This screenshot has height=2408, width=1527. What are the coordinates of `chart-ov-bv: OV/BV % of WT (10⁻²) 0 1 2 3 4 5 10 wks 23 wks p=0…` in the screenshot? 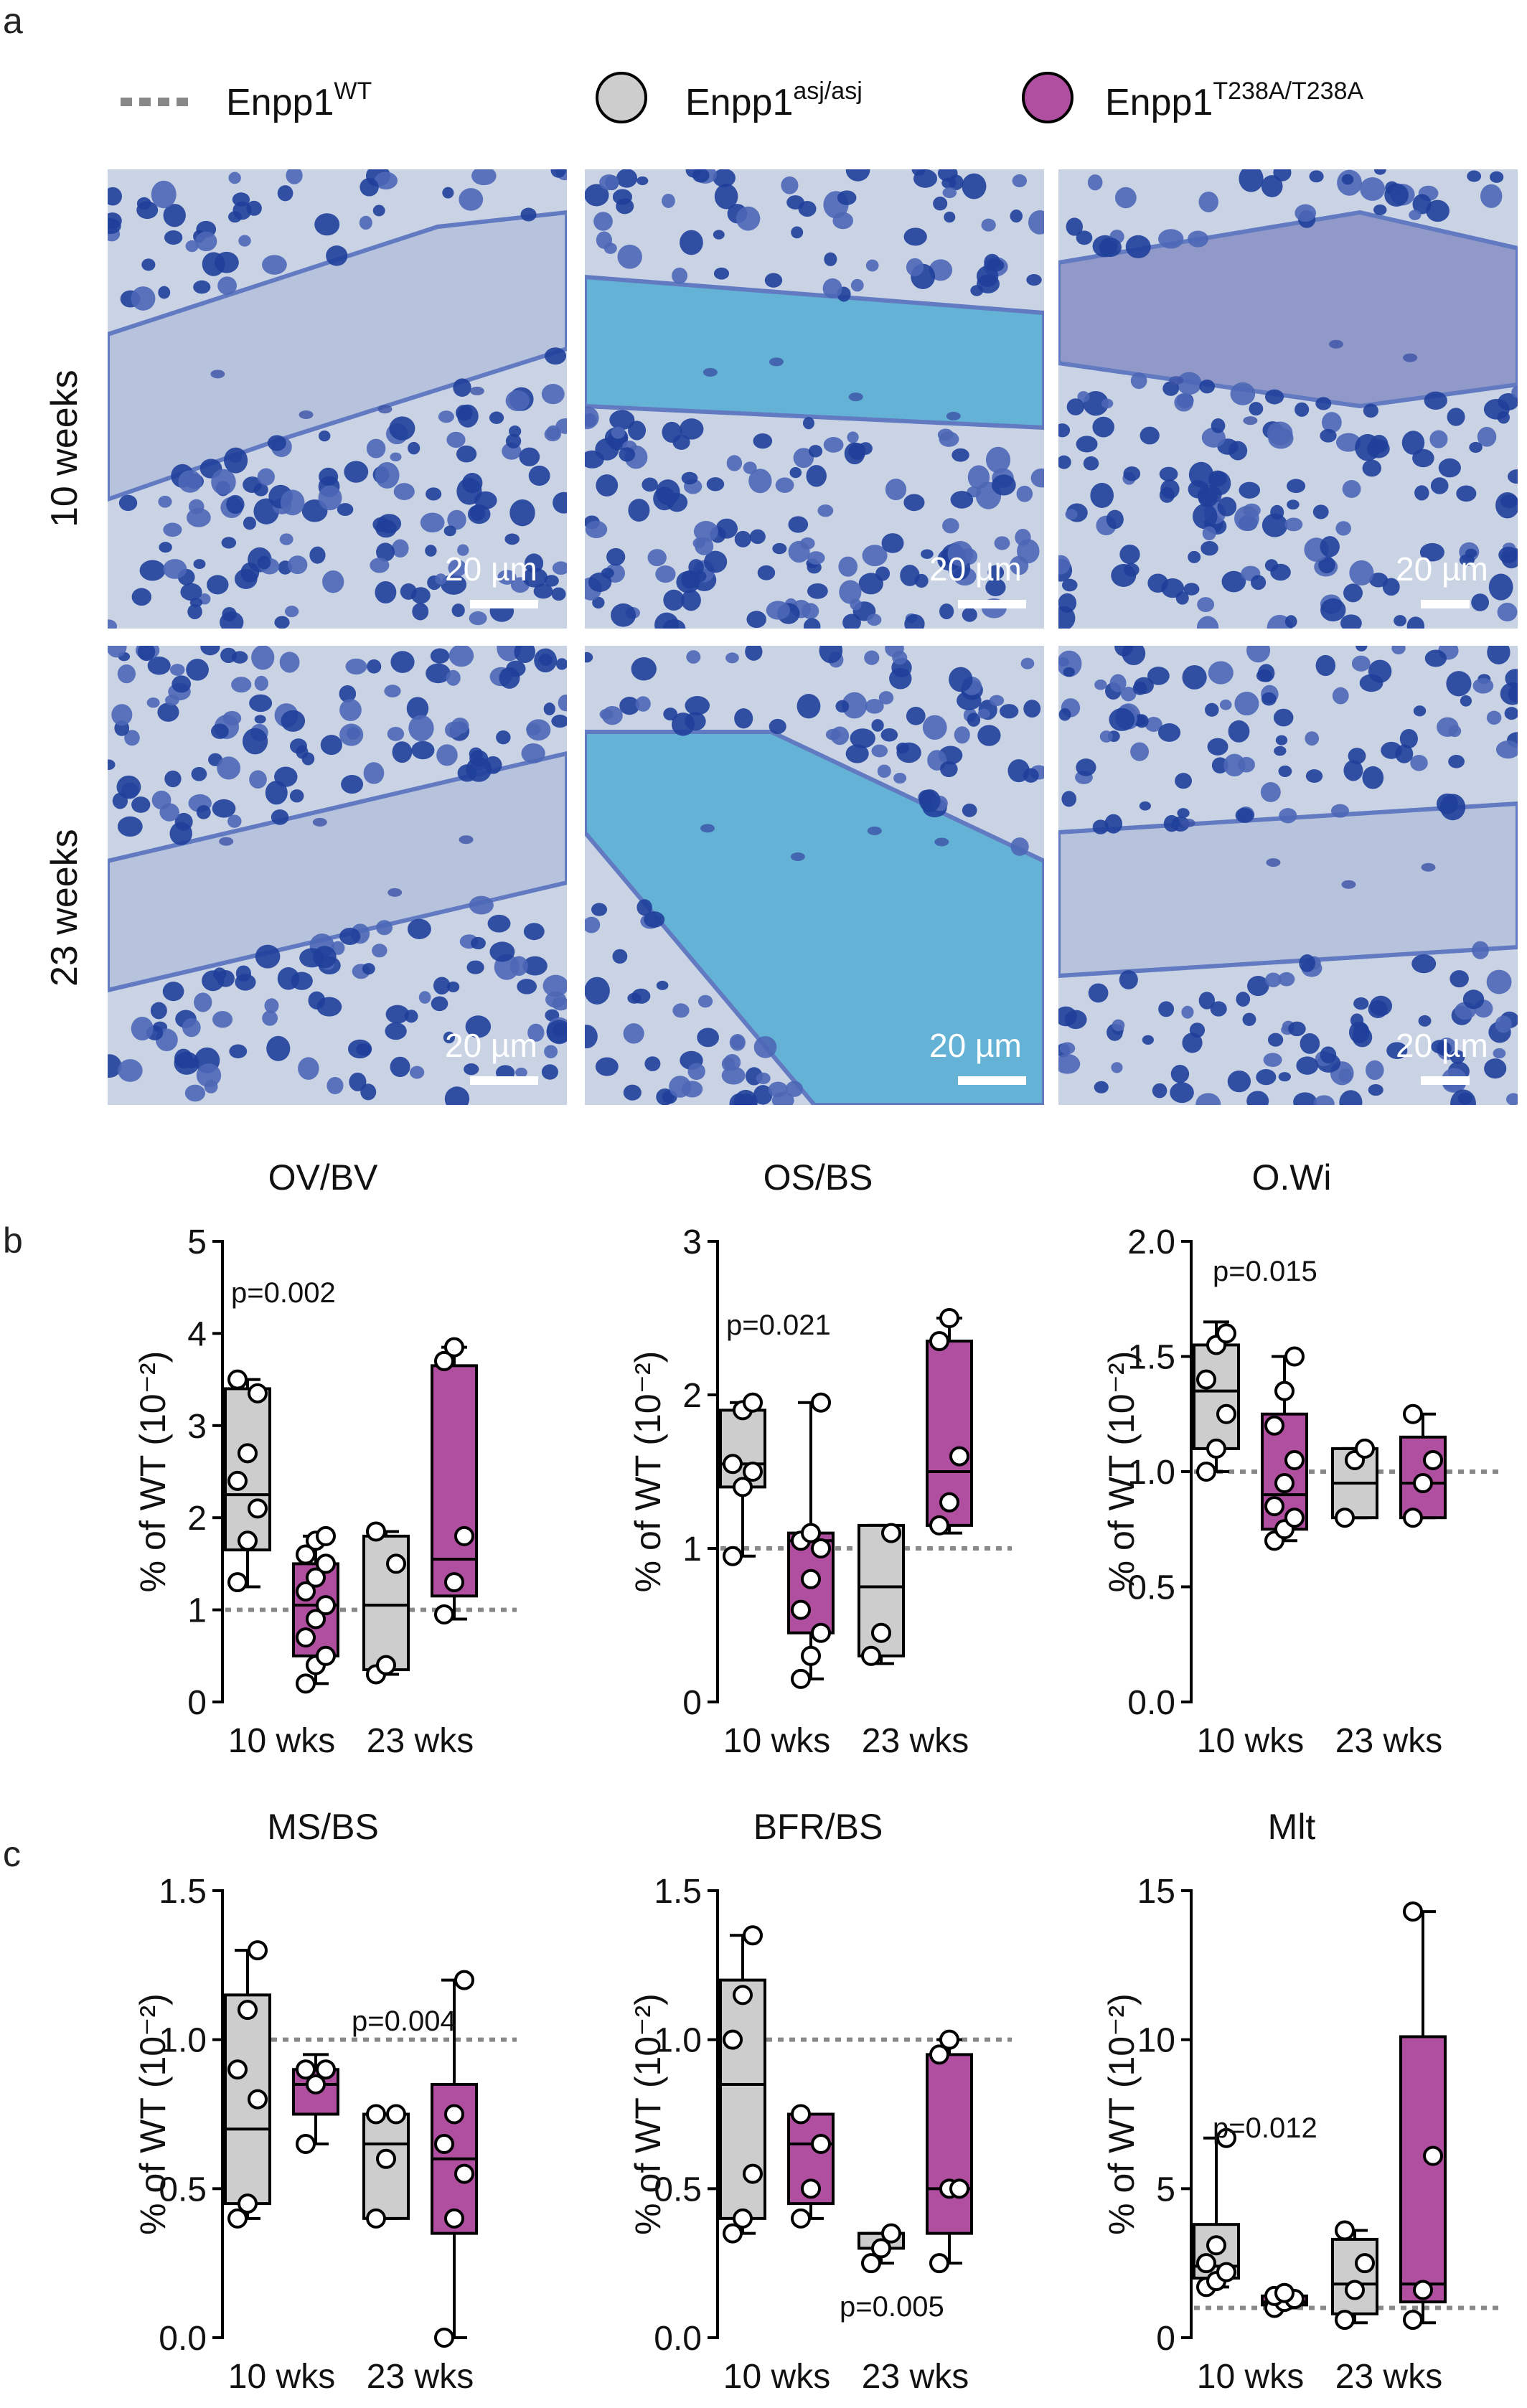 It's located at (325, 1458).